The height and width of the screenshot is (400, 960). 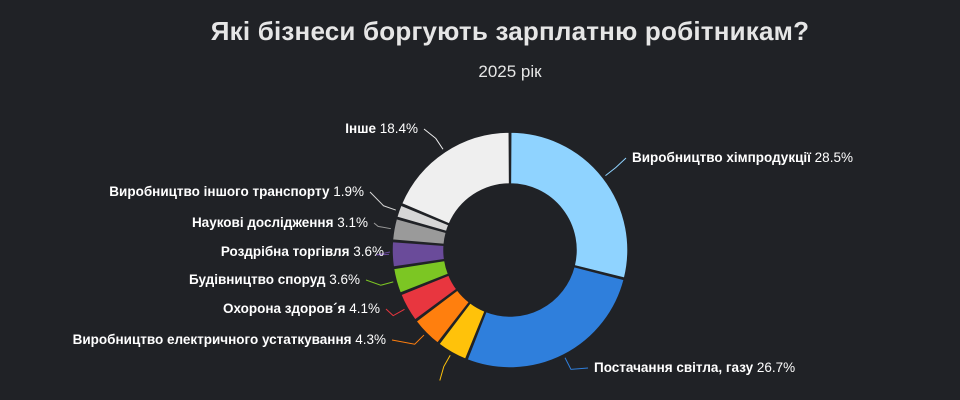 I want to click on slice-label: Виробництво хімпродукції 28.5%, so click(x=742, y=157).